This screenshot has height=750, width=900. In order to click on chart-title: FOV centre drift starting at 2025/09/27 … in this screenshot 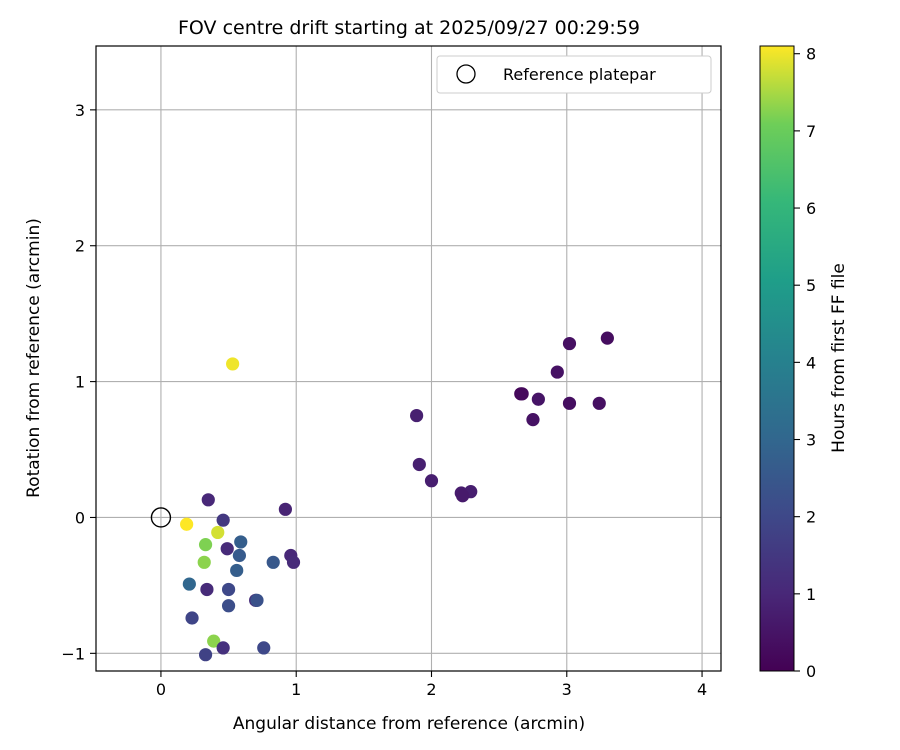, I will do `click(409, 28)`.